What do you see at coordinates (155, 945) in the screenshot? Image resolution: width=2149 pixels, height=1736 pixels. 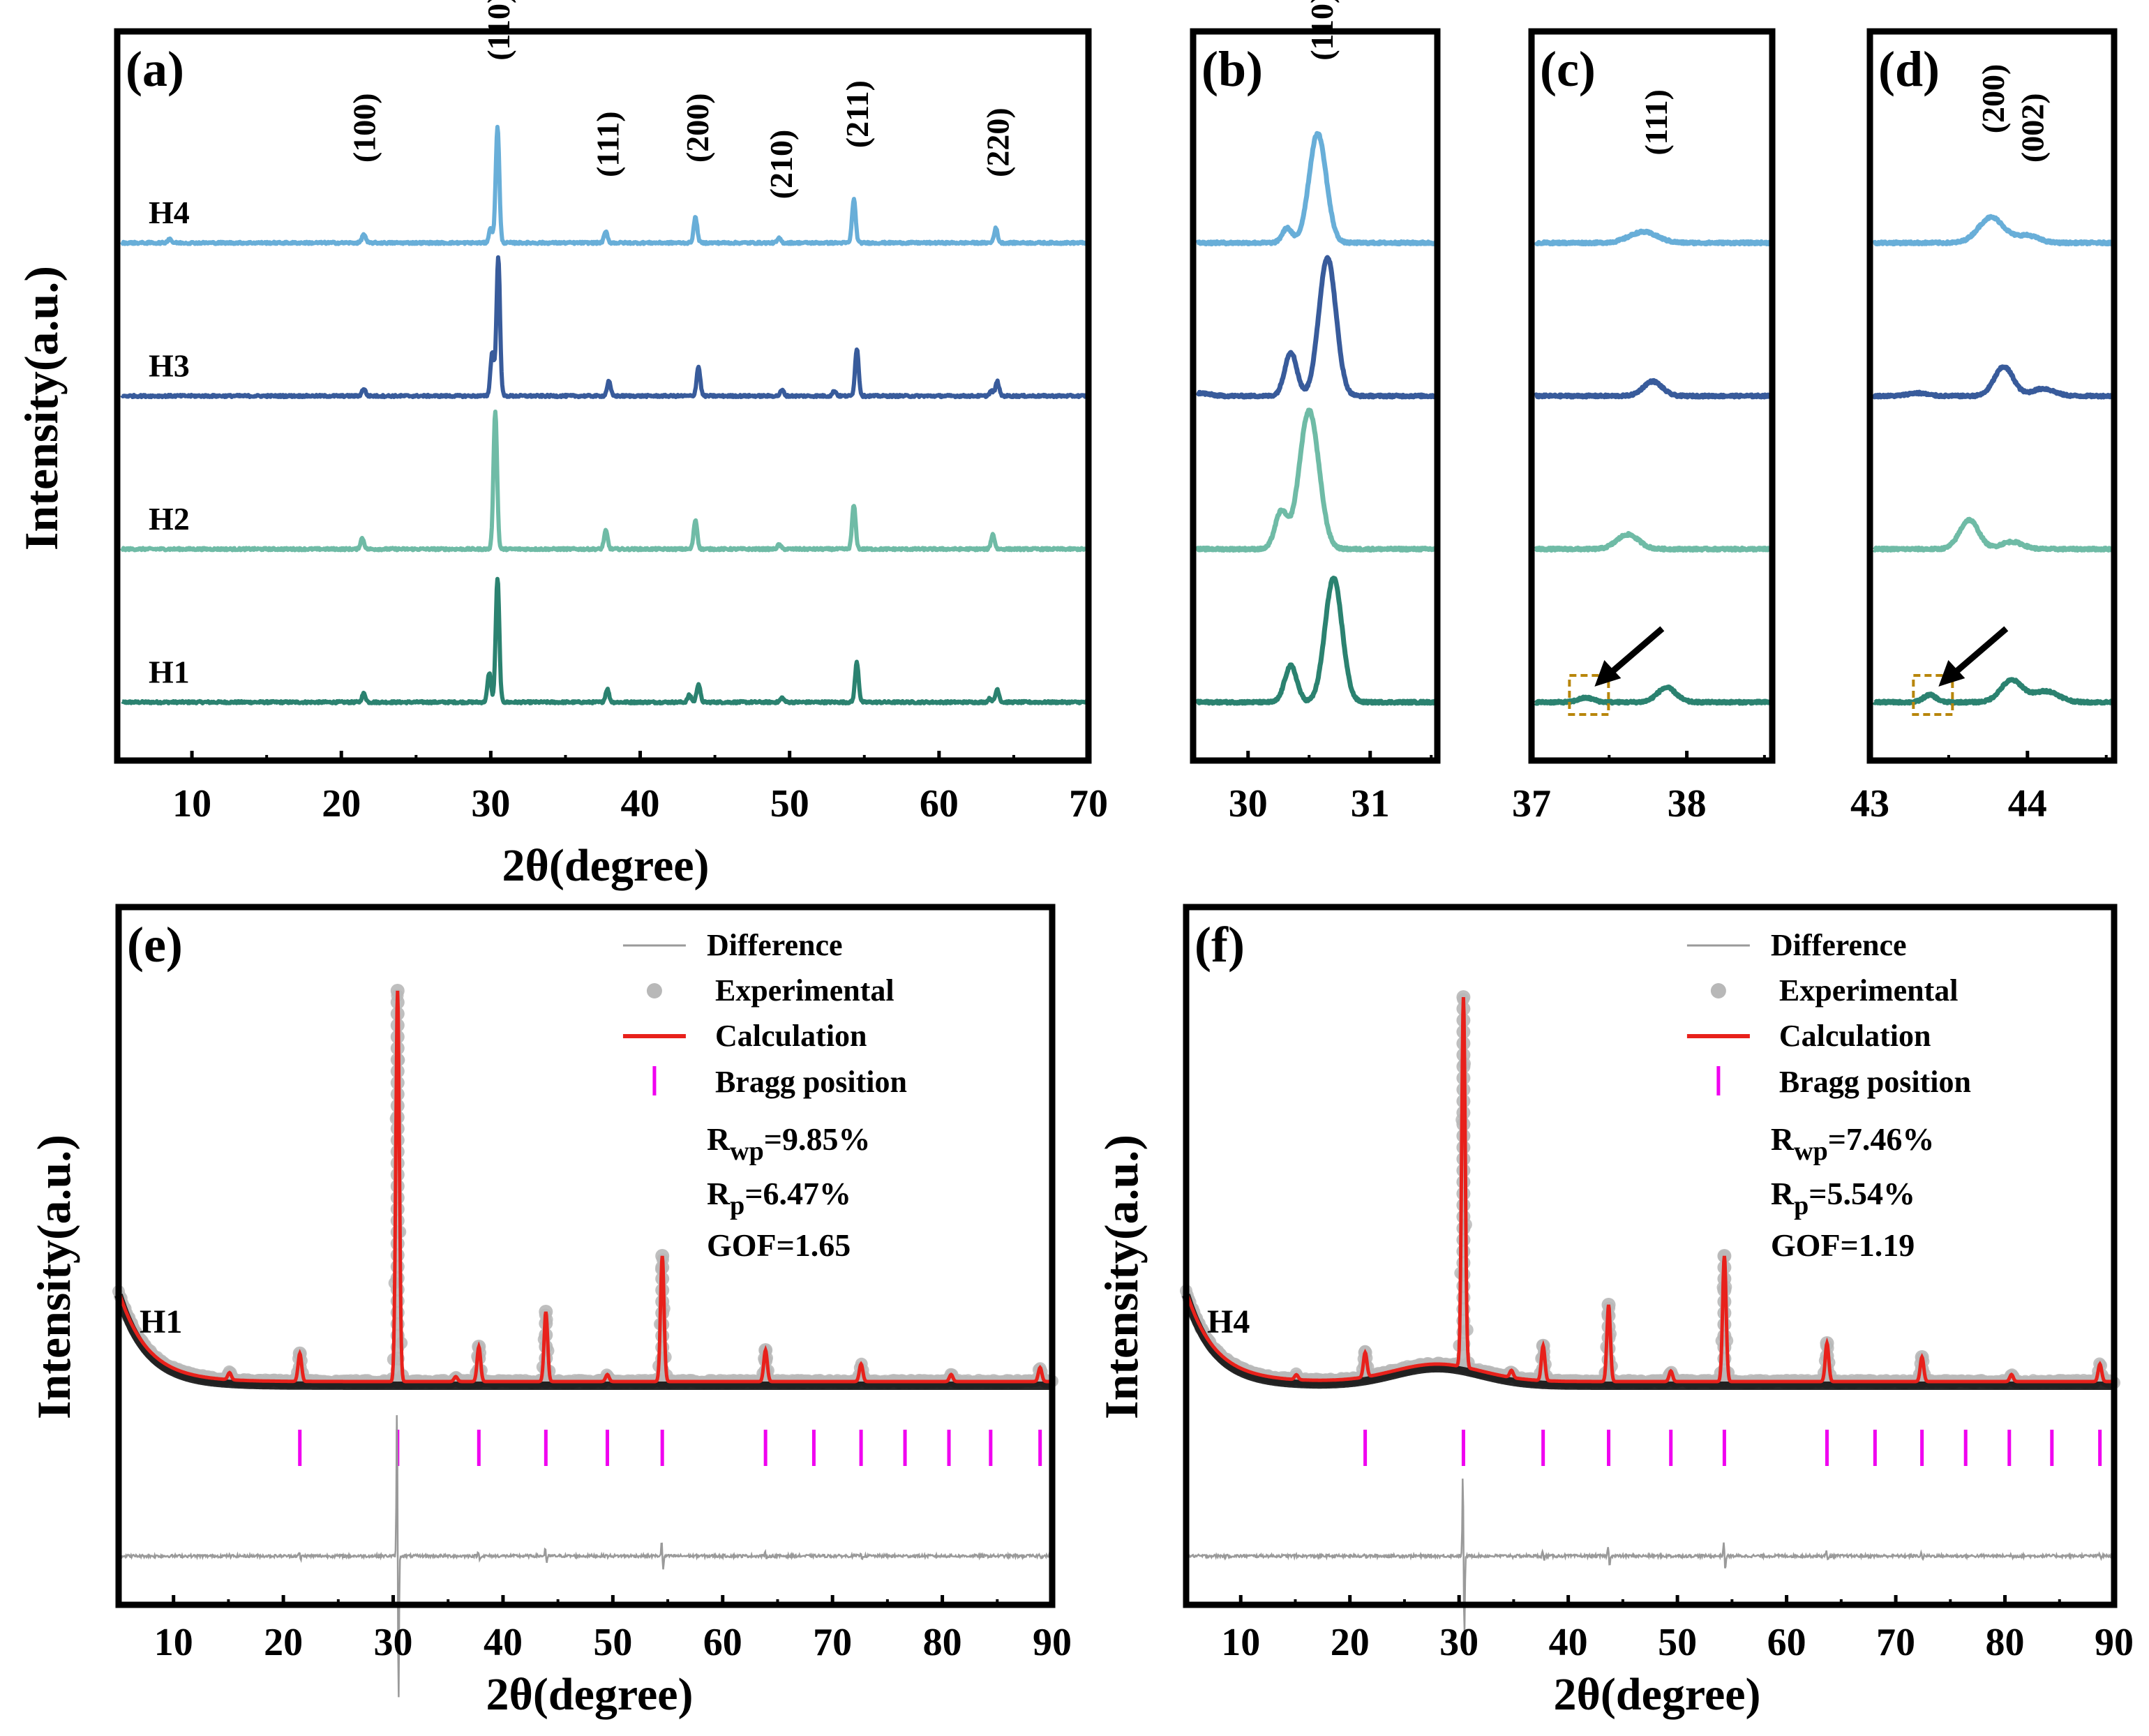 I see `panel-label: (e)` at bounding box center [155, 945].